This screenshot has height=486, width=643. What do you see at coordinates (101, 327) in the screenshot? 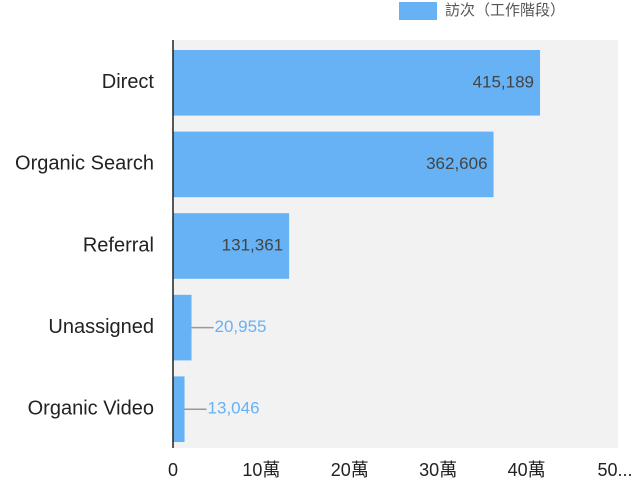
I see `y-category-label: Unassigned` at bounding box center [101, 327].